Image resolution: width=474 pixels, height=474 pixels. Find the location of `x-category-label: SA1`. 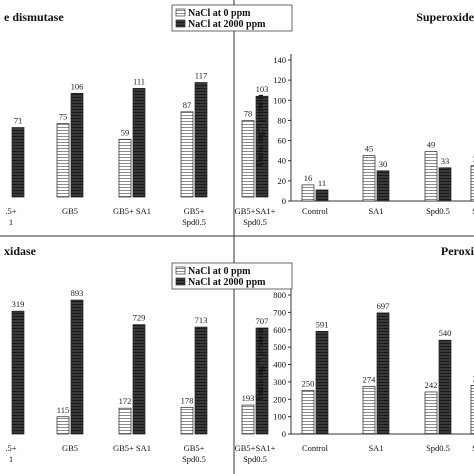

x-category-label: SA1 is located at coordinates (375, 211).